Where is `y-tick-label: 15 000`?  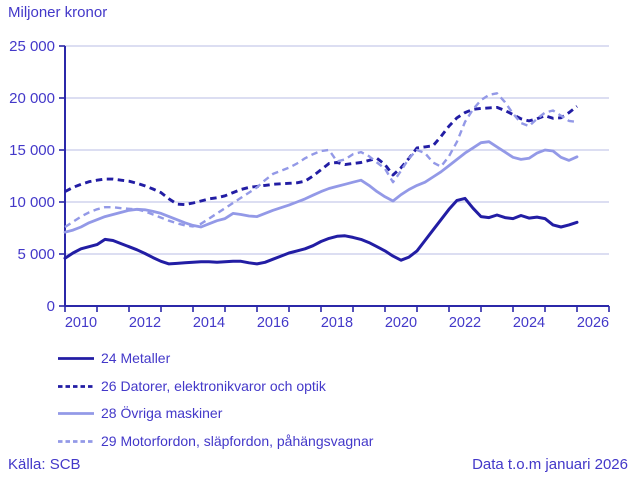 y-tick-label: 15 000 is located at coordinates (32, 150).